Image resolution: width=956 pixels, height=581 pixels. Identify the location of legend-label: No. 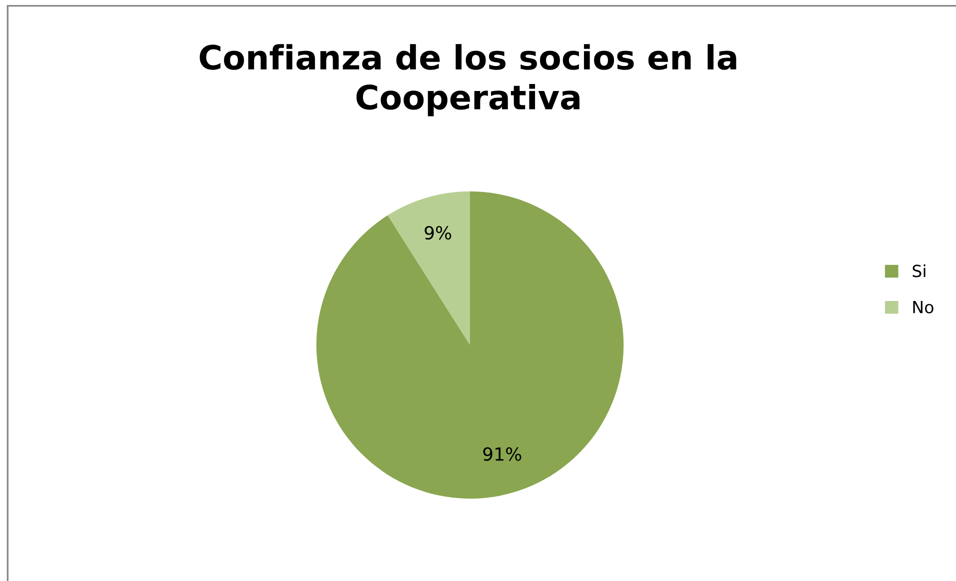
(923, 307).